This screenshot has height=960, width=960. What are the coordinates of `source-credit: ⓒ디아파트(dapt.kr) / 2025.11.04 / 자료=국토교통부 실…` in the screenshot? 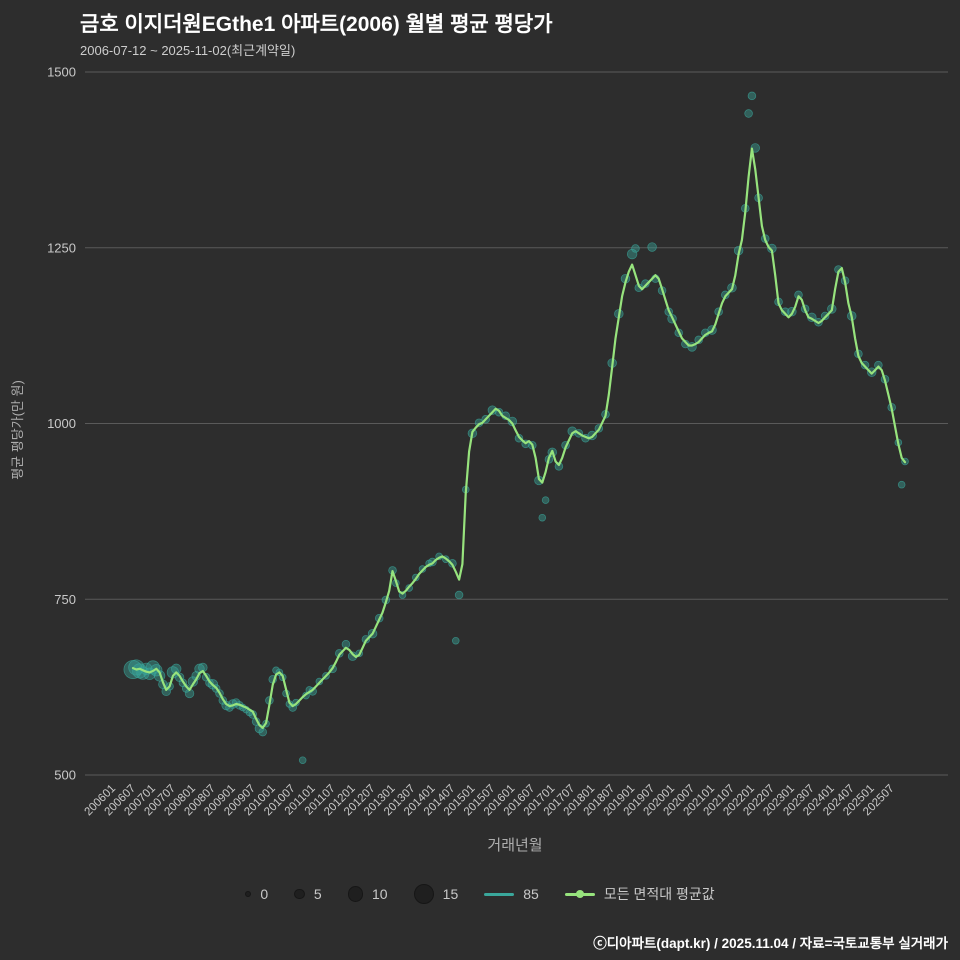 It's located at (770, 943).